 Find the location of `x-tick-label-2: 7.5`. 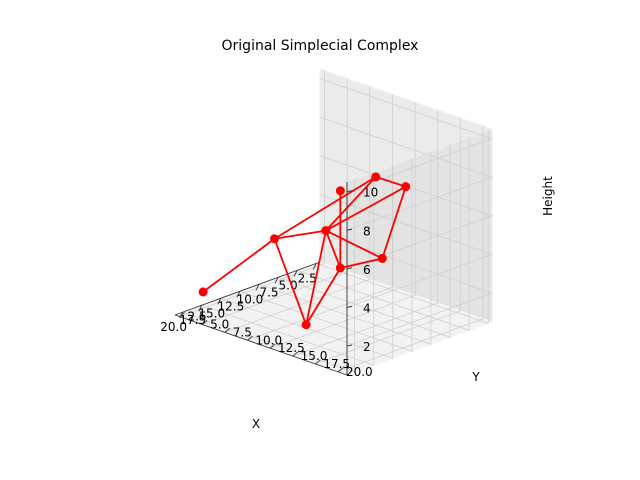

x-tick-label-2: 7.5 is located at coordinates (268, 292).